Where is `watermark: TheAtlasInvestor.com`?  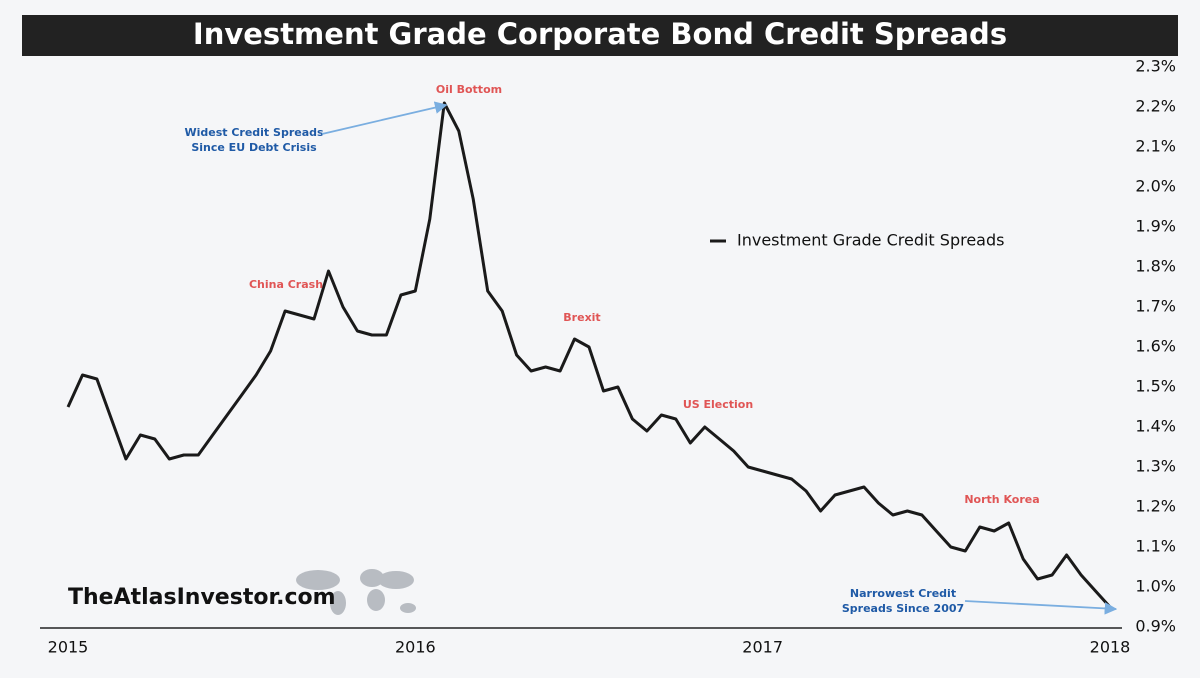 watermark: TheAtlasInvestor.com is located at coordinates (202, 597).